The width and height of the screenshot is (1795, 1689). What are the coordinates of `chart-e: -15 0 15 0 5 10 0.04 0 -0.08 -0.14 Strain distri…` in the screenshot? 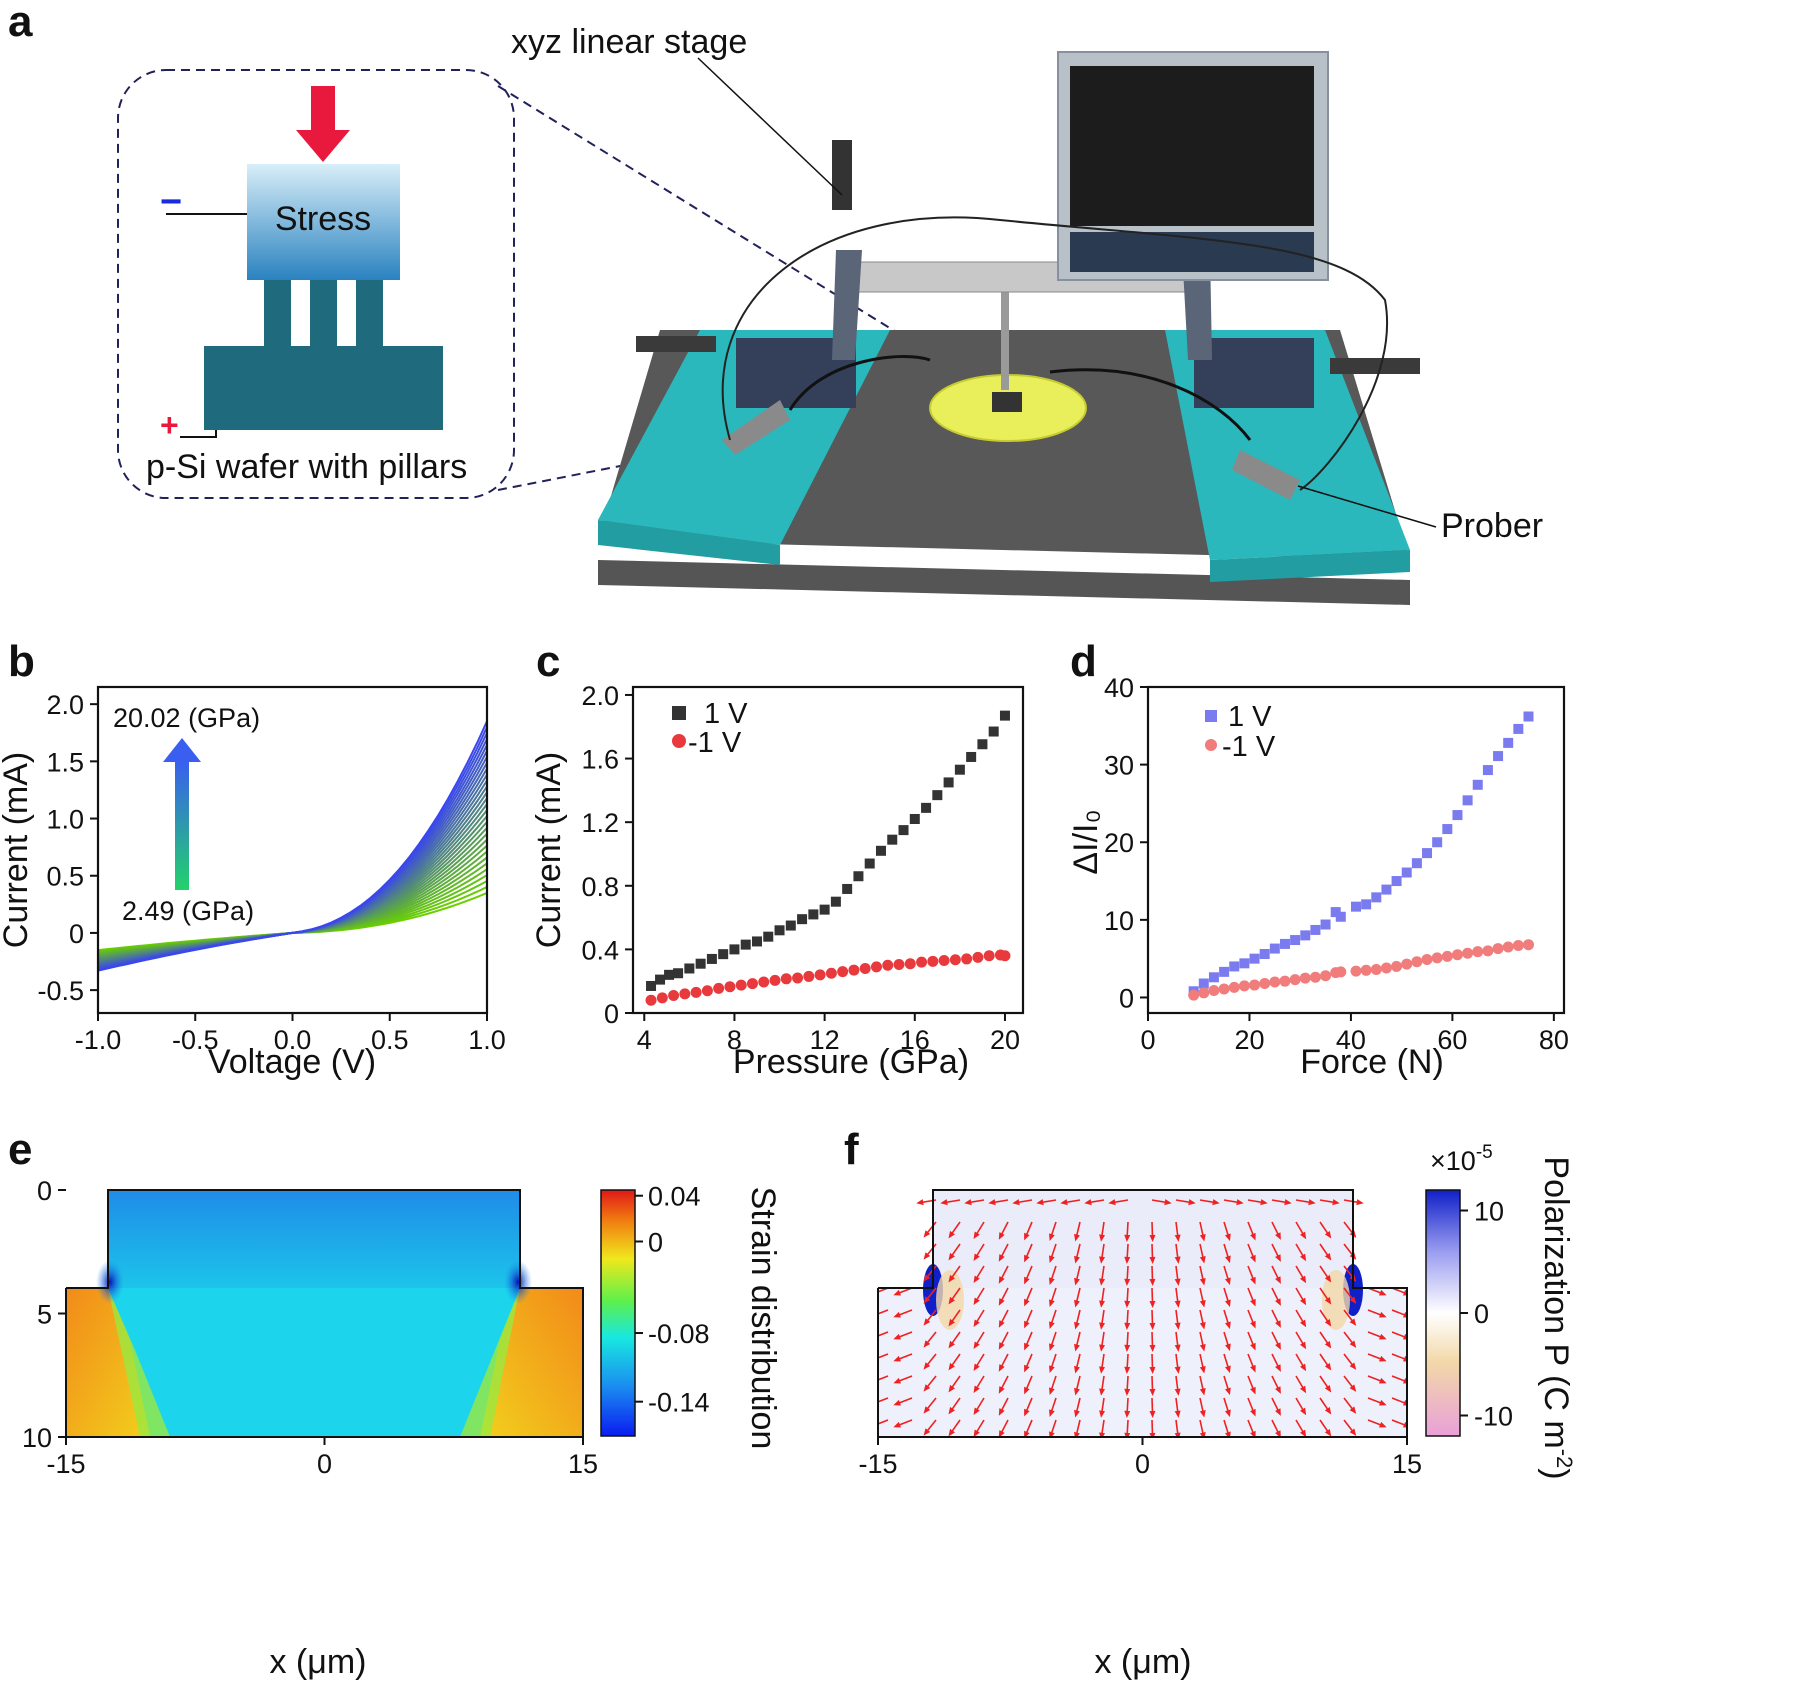 It's located at (402, 1428).